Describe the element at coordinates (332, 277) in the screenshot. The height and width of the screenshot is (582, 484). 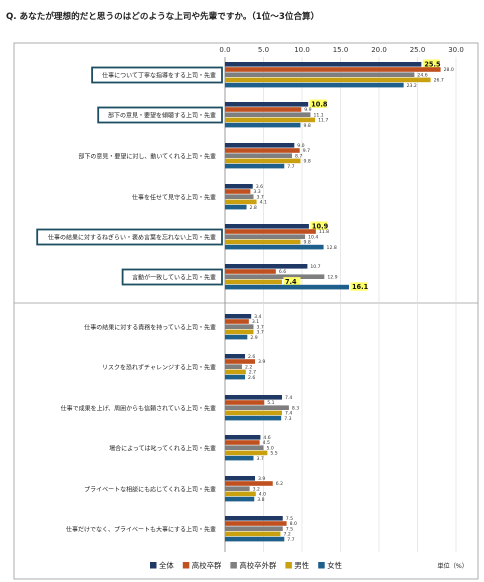
I see `value-label: 12.9` at that location.